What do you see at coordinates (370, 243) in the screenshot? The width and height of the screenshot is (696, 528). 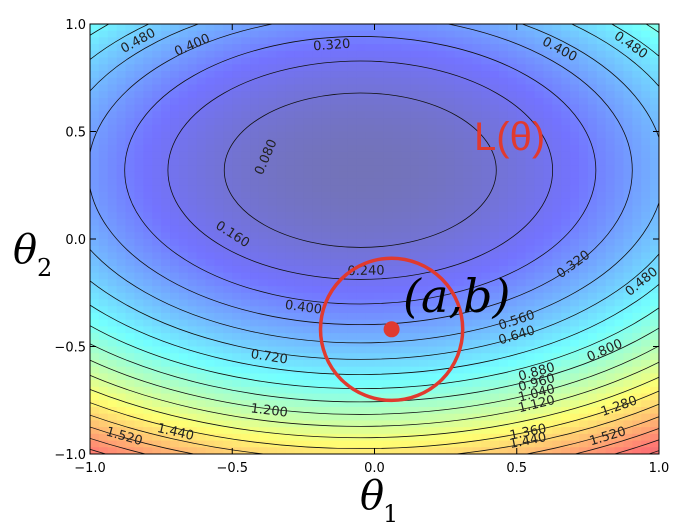 I see `heat-cell-2016` at bounding box center [370, 243].